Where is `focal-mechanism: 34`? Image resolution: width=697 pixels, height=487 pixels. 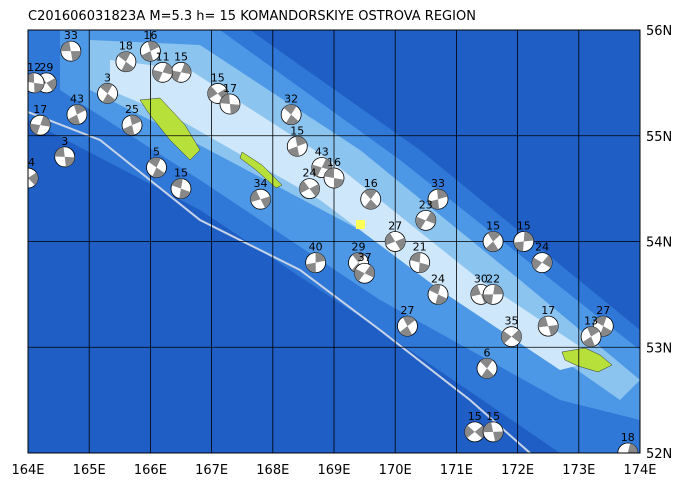
focal-mechanism: 34 is located at coordinates (260, 193).